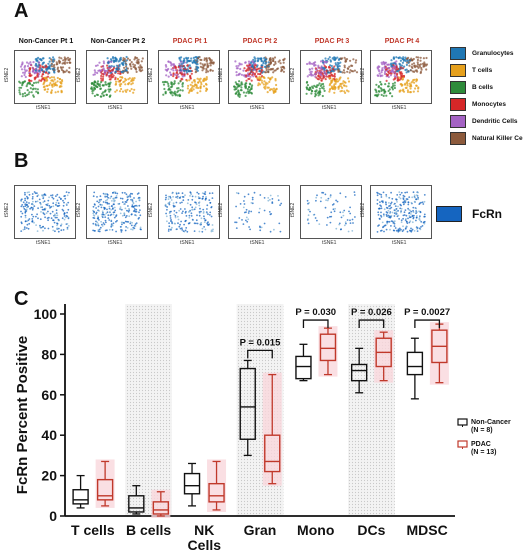  I want to click on tsne-x-label: tSNE1, so click(257, 243).